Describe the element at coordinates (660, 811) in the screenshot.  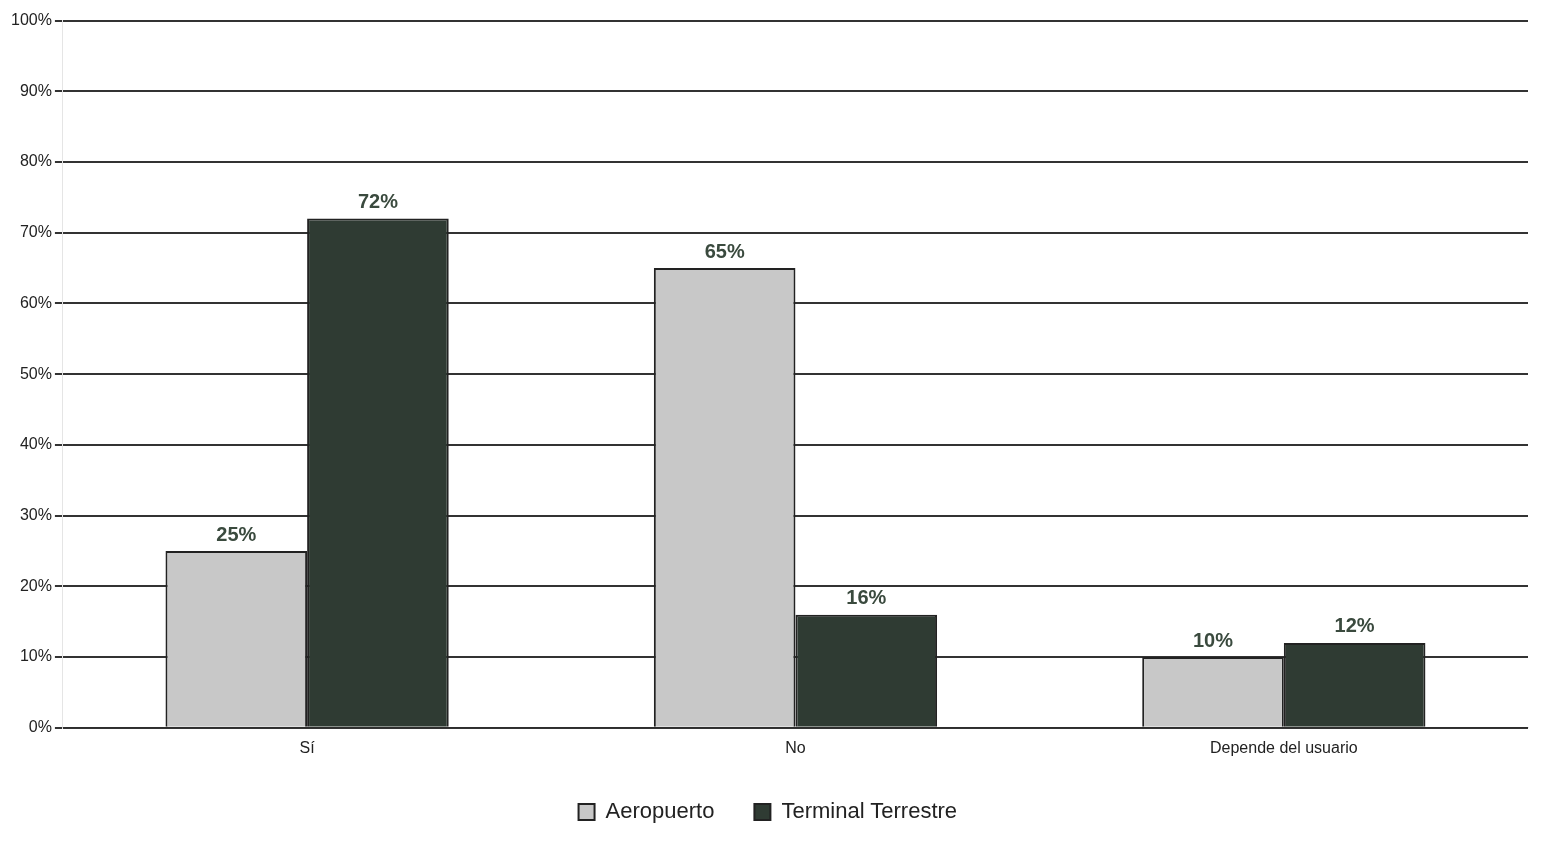
I see `legend-label: Aeropuerto` at that location.